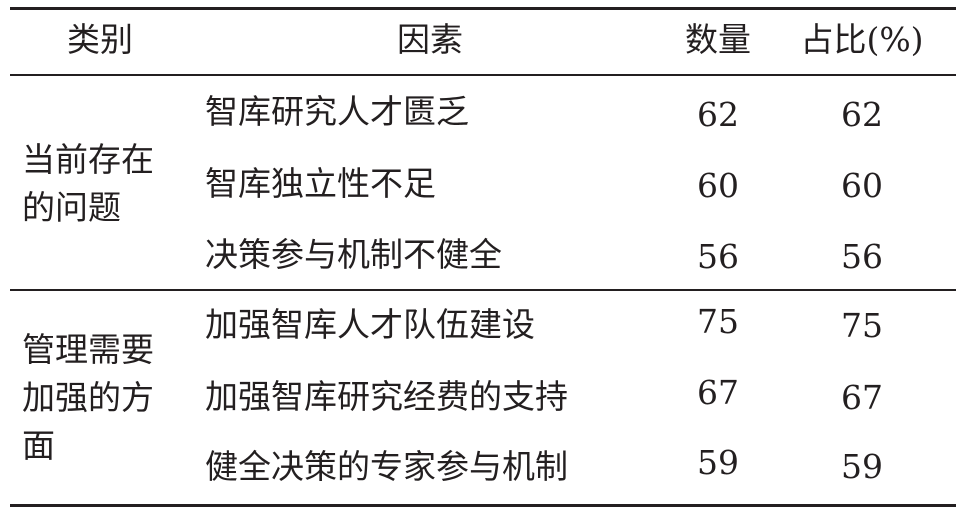 This screenshot has height=514, width=966. Describe the element at coordinates (386, 396) in the screenshot. I see `factor: 加强智库研究经费的支持` at that location.